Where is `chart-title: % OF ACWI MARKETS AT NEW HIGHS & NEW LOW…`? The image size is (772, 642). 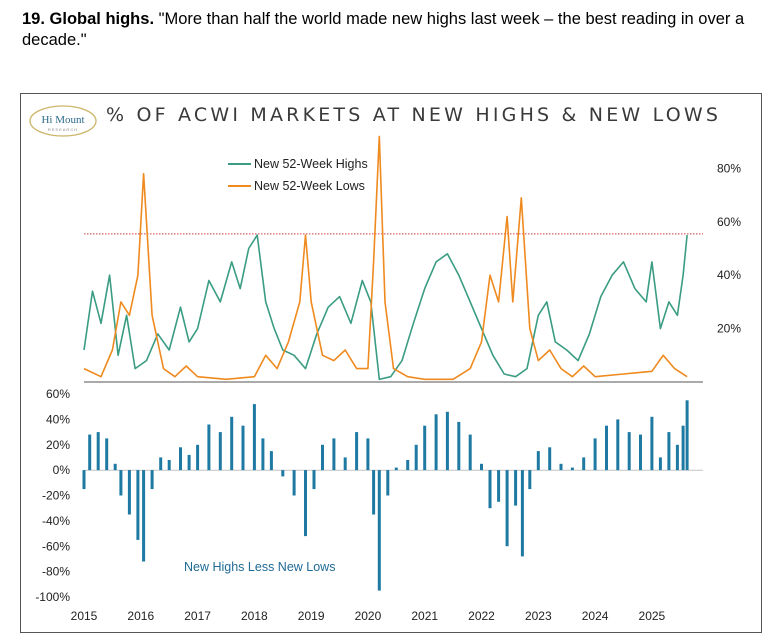
chart-title: % OF ACWI MARKETS AT NEW HIGHS & NEW LOW… is located at coordinates (414, 115).